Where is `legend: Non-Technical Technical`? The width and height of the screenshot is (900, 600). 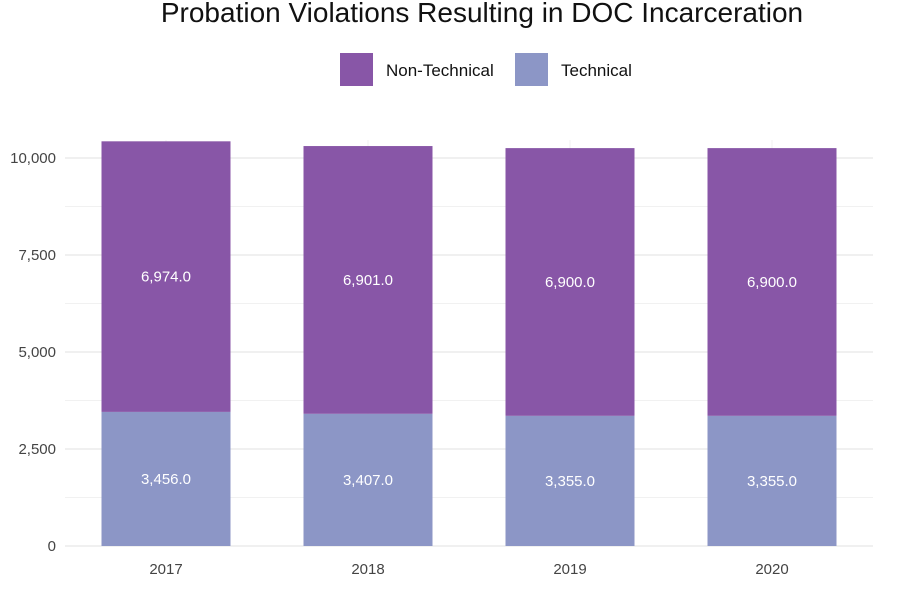 legend: Non-Technical Technical is located at coordinates (486, 69).